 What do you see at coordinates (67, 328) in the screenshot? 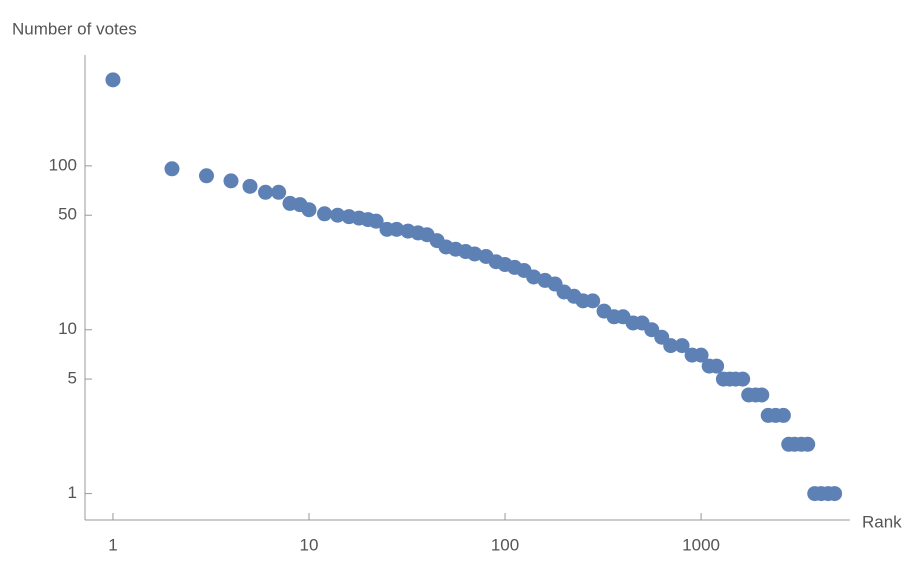
I see `y-tick-label: 10` at bounding box center [67, 328].